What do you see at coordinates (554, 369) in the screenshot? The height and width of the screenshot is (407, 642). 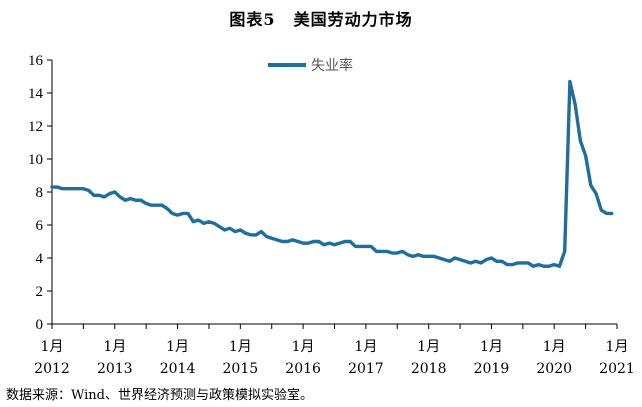 I see `x-tick-year: 2020` at bounding box center [554, 369].